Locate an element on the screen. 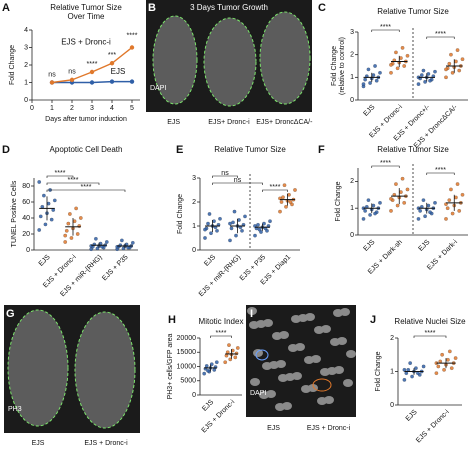 This screenshot has width=474, height=457. y-tick-label: 4 is located at coordinates (26, 30).